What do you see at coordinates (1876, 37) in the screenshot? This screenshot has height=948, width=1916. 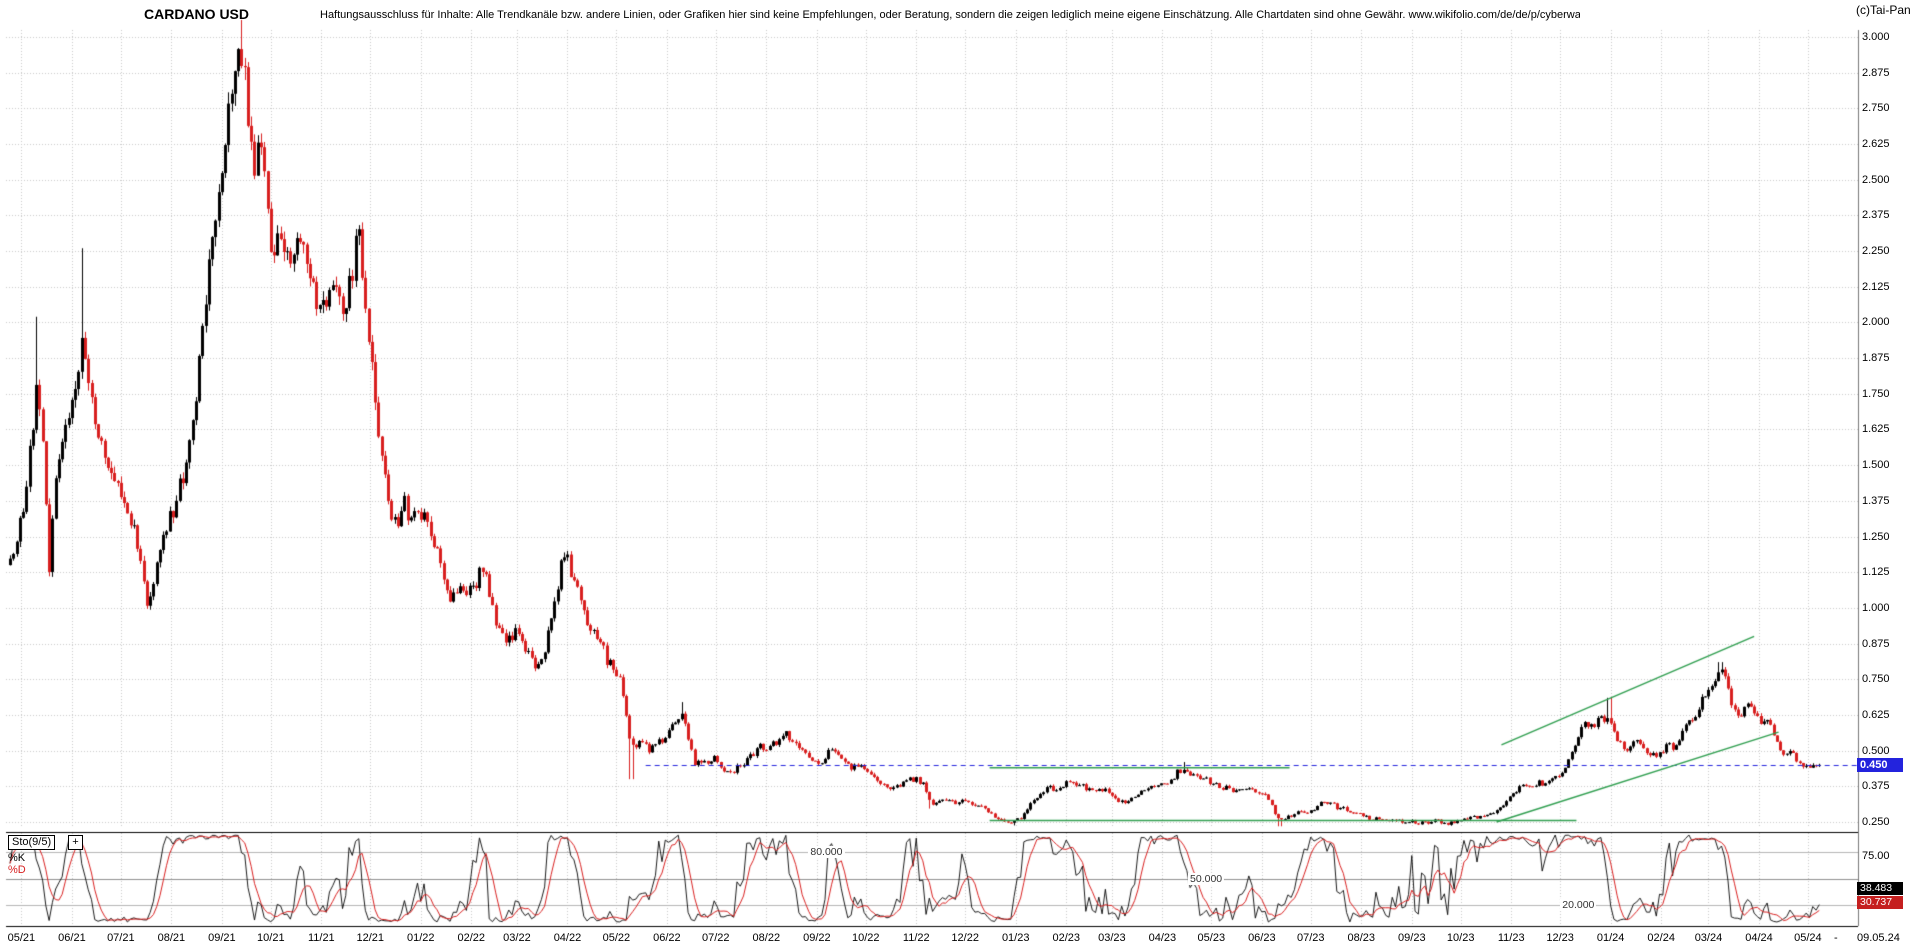 I see `price-tick-label: 3.000` at bounding box center [1876, 37].